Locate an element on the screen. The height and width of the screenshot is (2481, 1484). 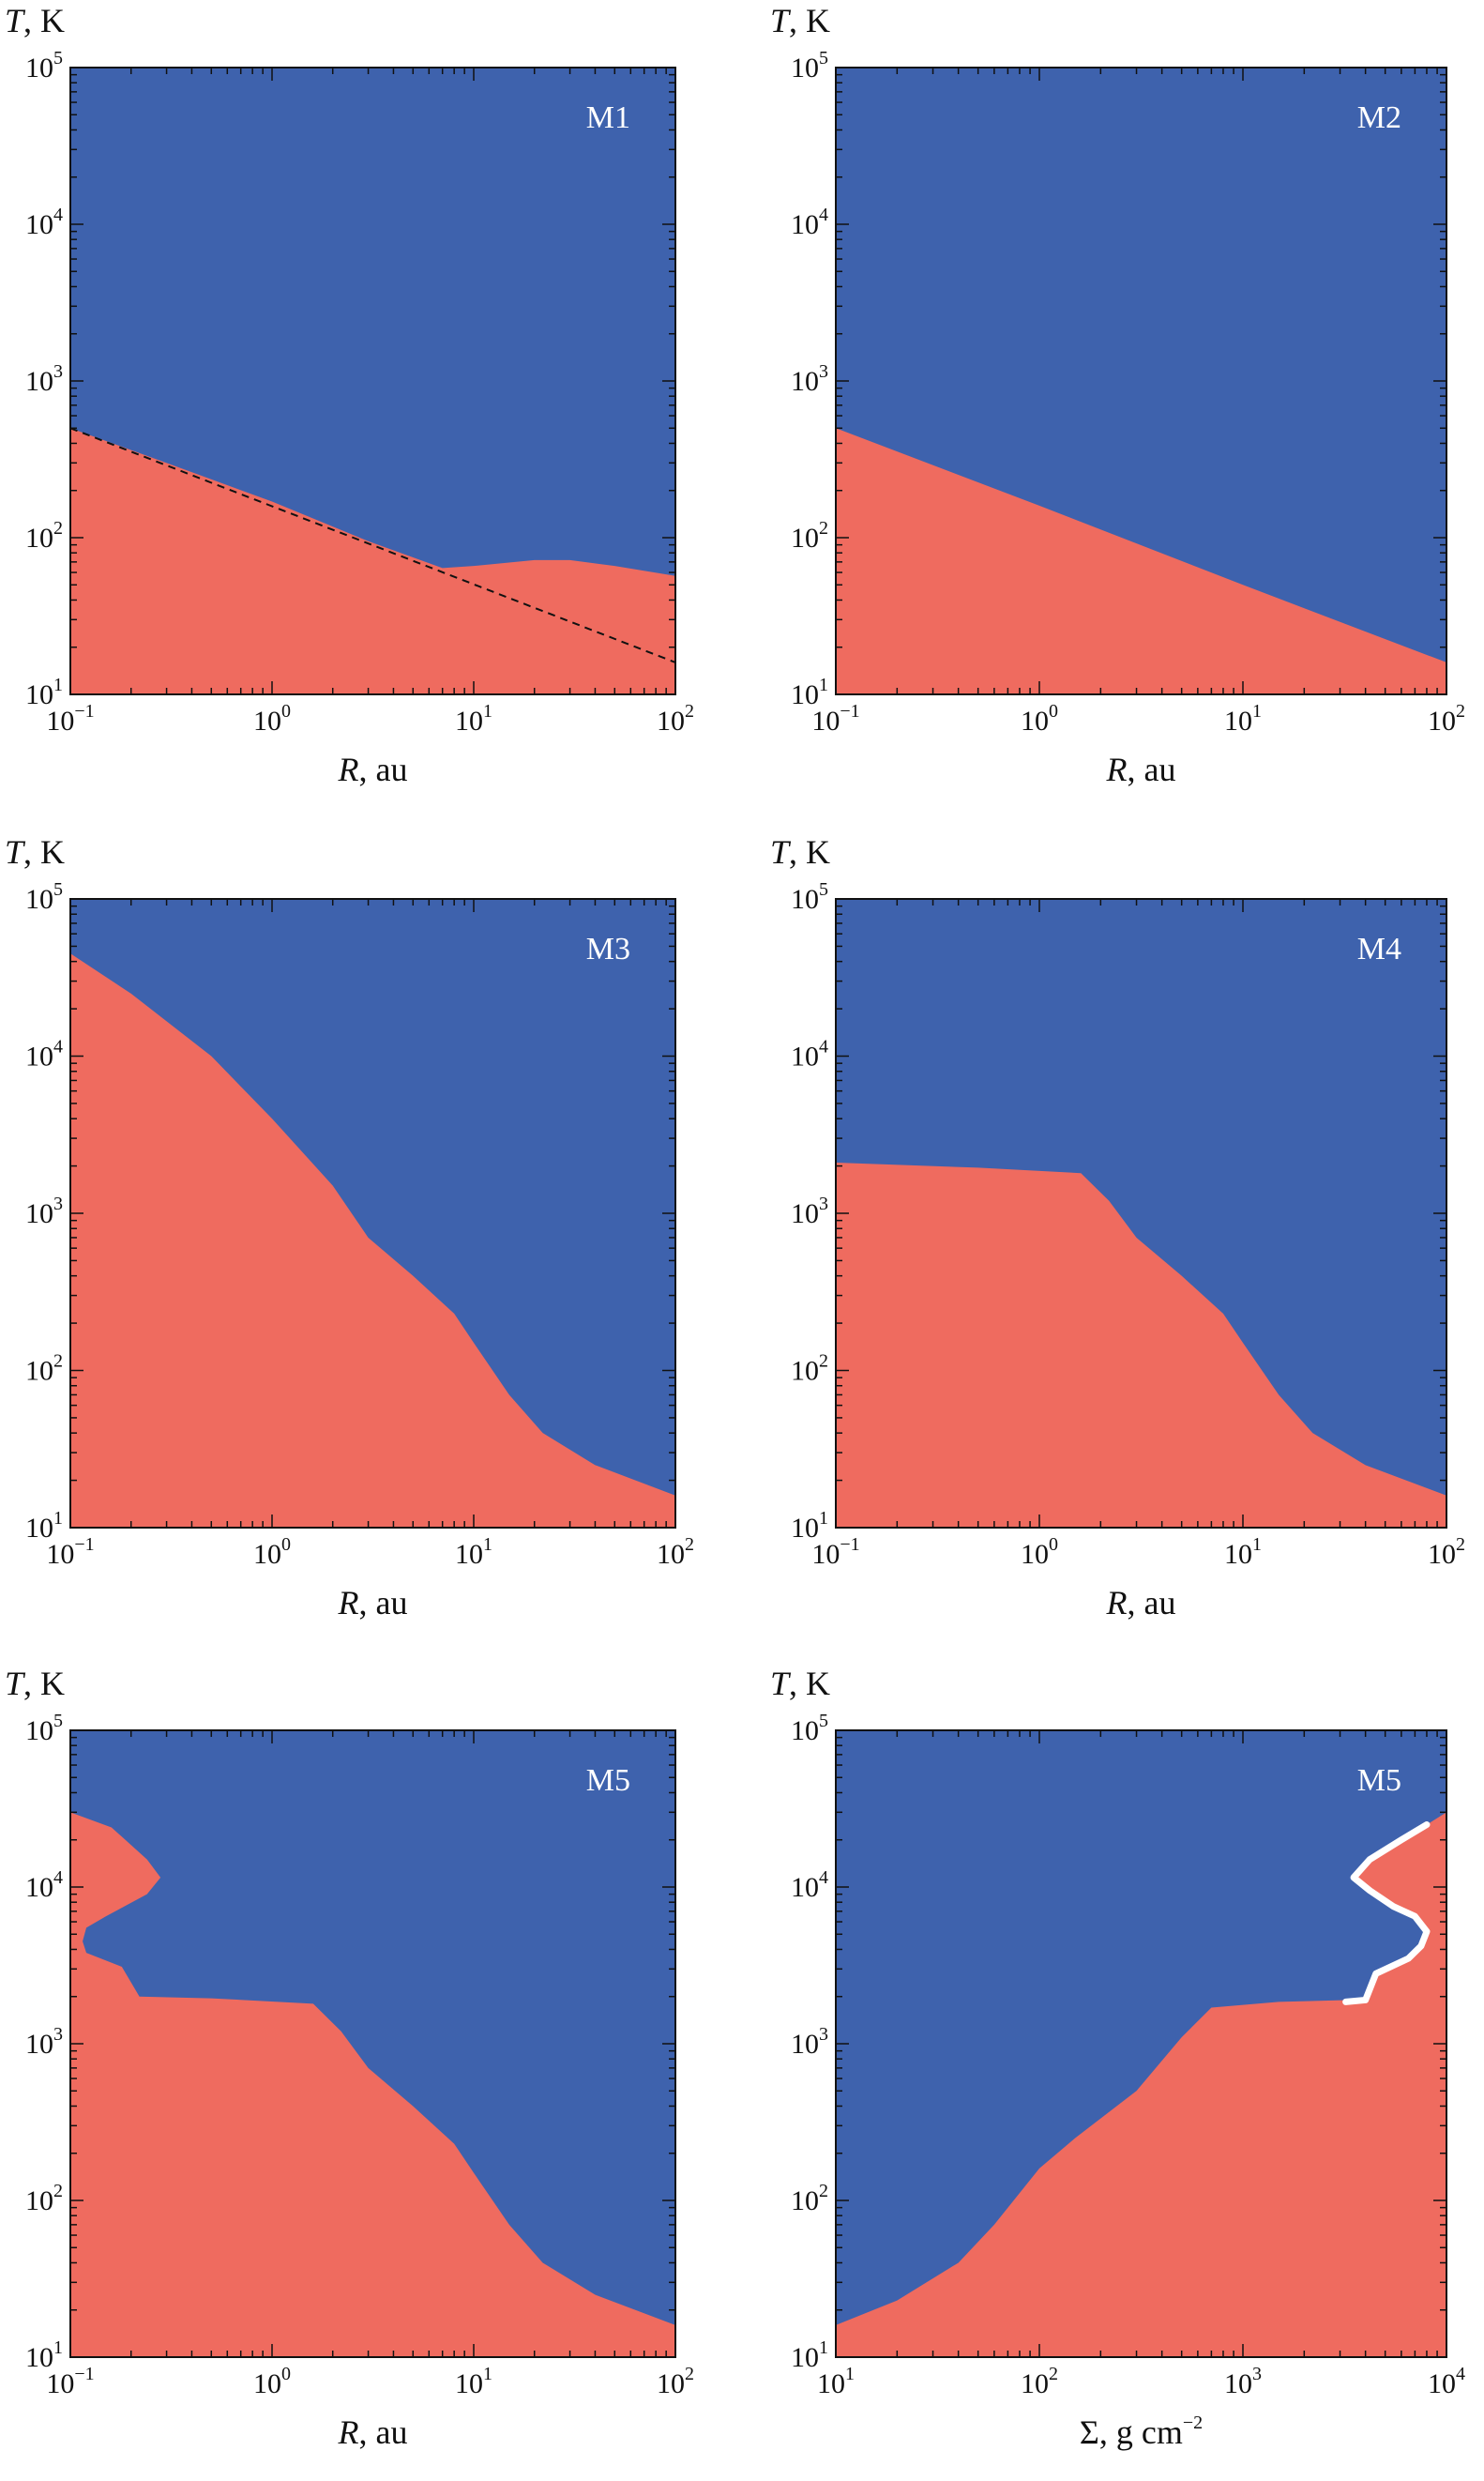
panel-2: 10⁻¹ 10⁰ 10¹ 10² 10¹ 10² 10³ 10⁴ 10⁵ R, au T, K M2 is located at coordinates (1117, 395).